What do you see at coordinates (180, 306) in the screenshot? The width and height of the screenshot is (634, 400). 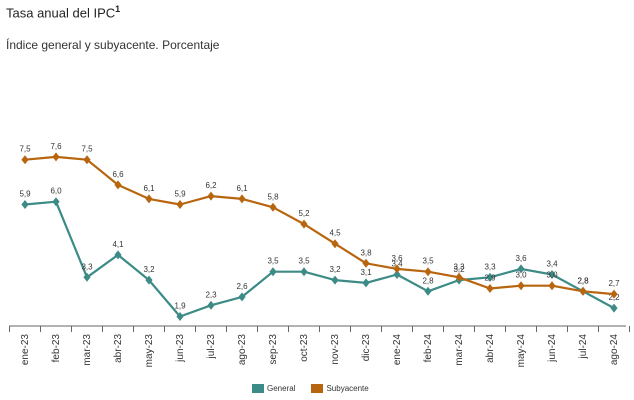 I see `data-label-general: 1,9` at bounding box center [180, 306].